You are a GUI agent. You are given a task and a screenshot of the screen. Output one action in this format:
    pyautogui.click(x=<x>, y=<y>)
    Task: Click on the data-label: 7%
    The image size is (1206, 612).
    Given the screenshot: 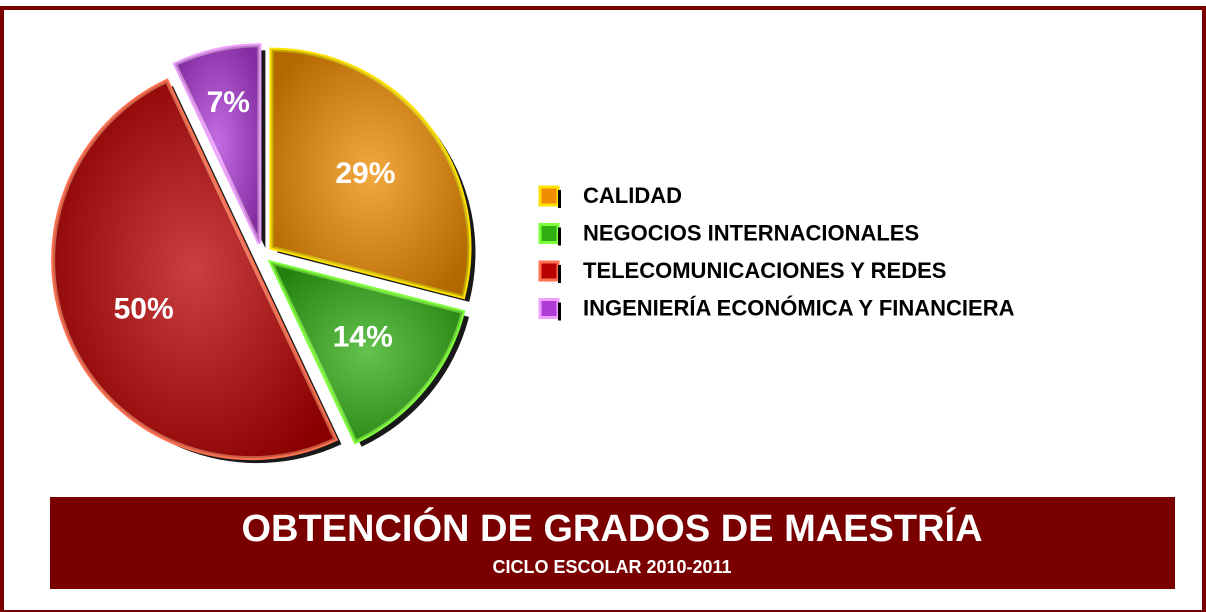 What is the action you would take?
    pyautogui.click(x=228, y=102)
    